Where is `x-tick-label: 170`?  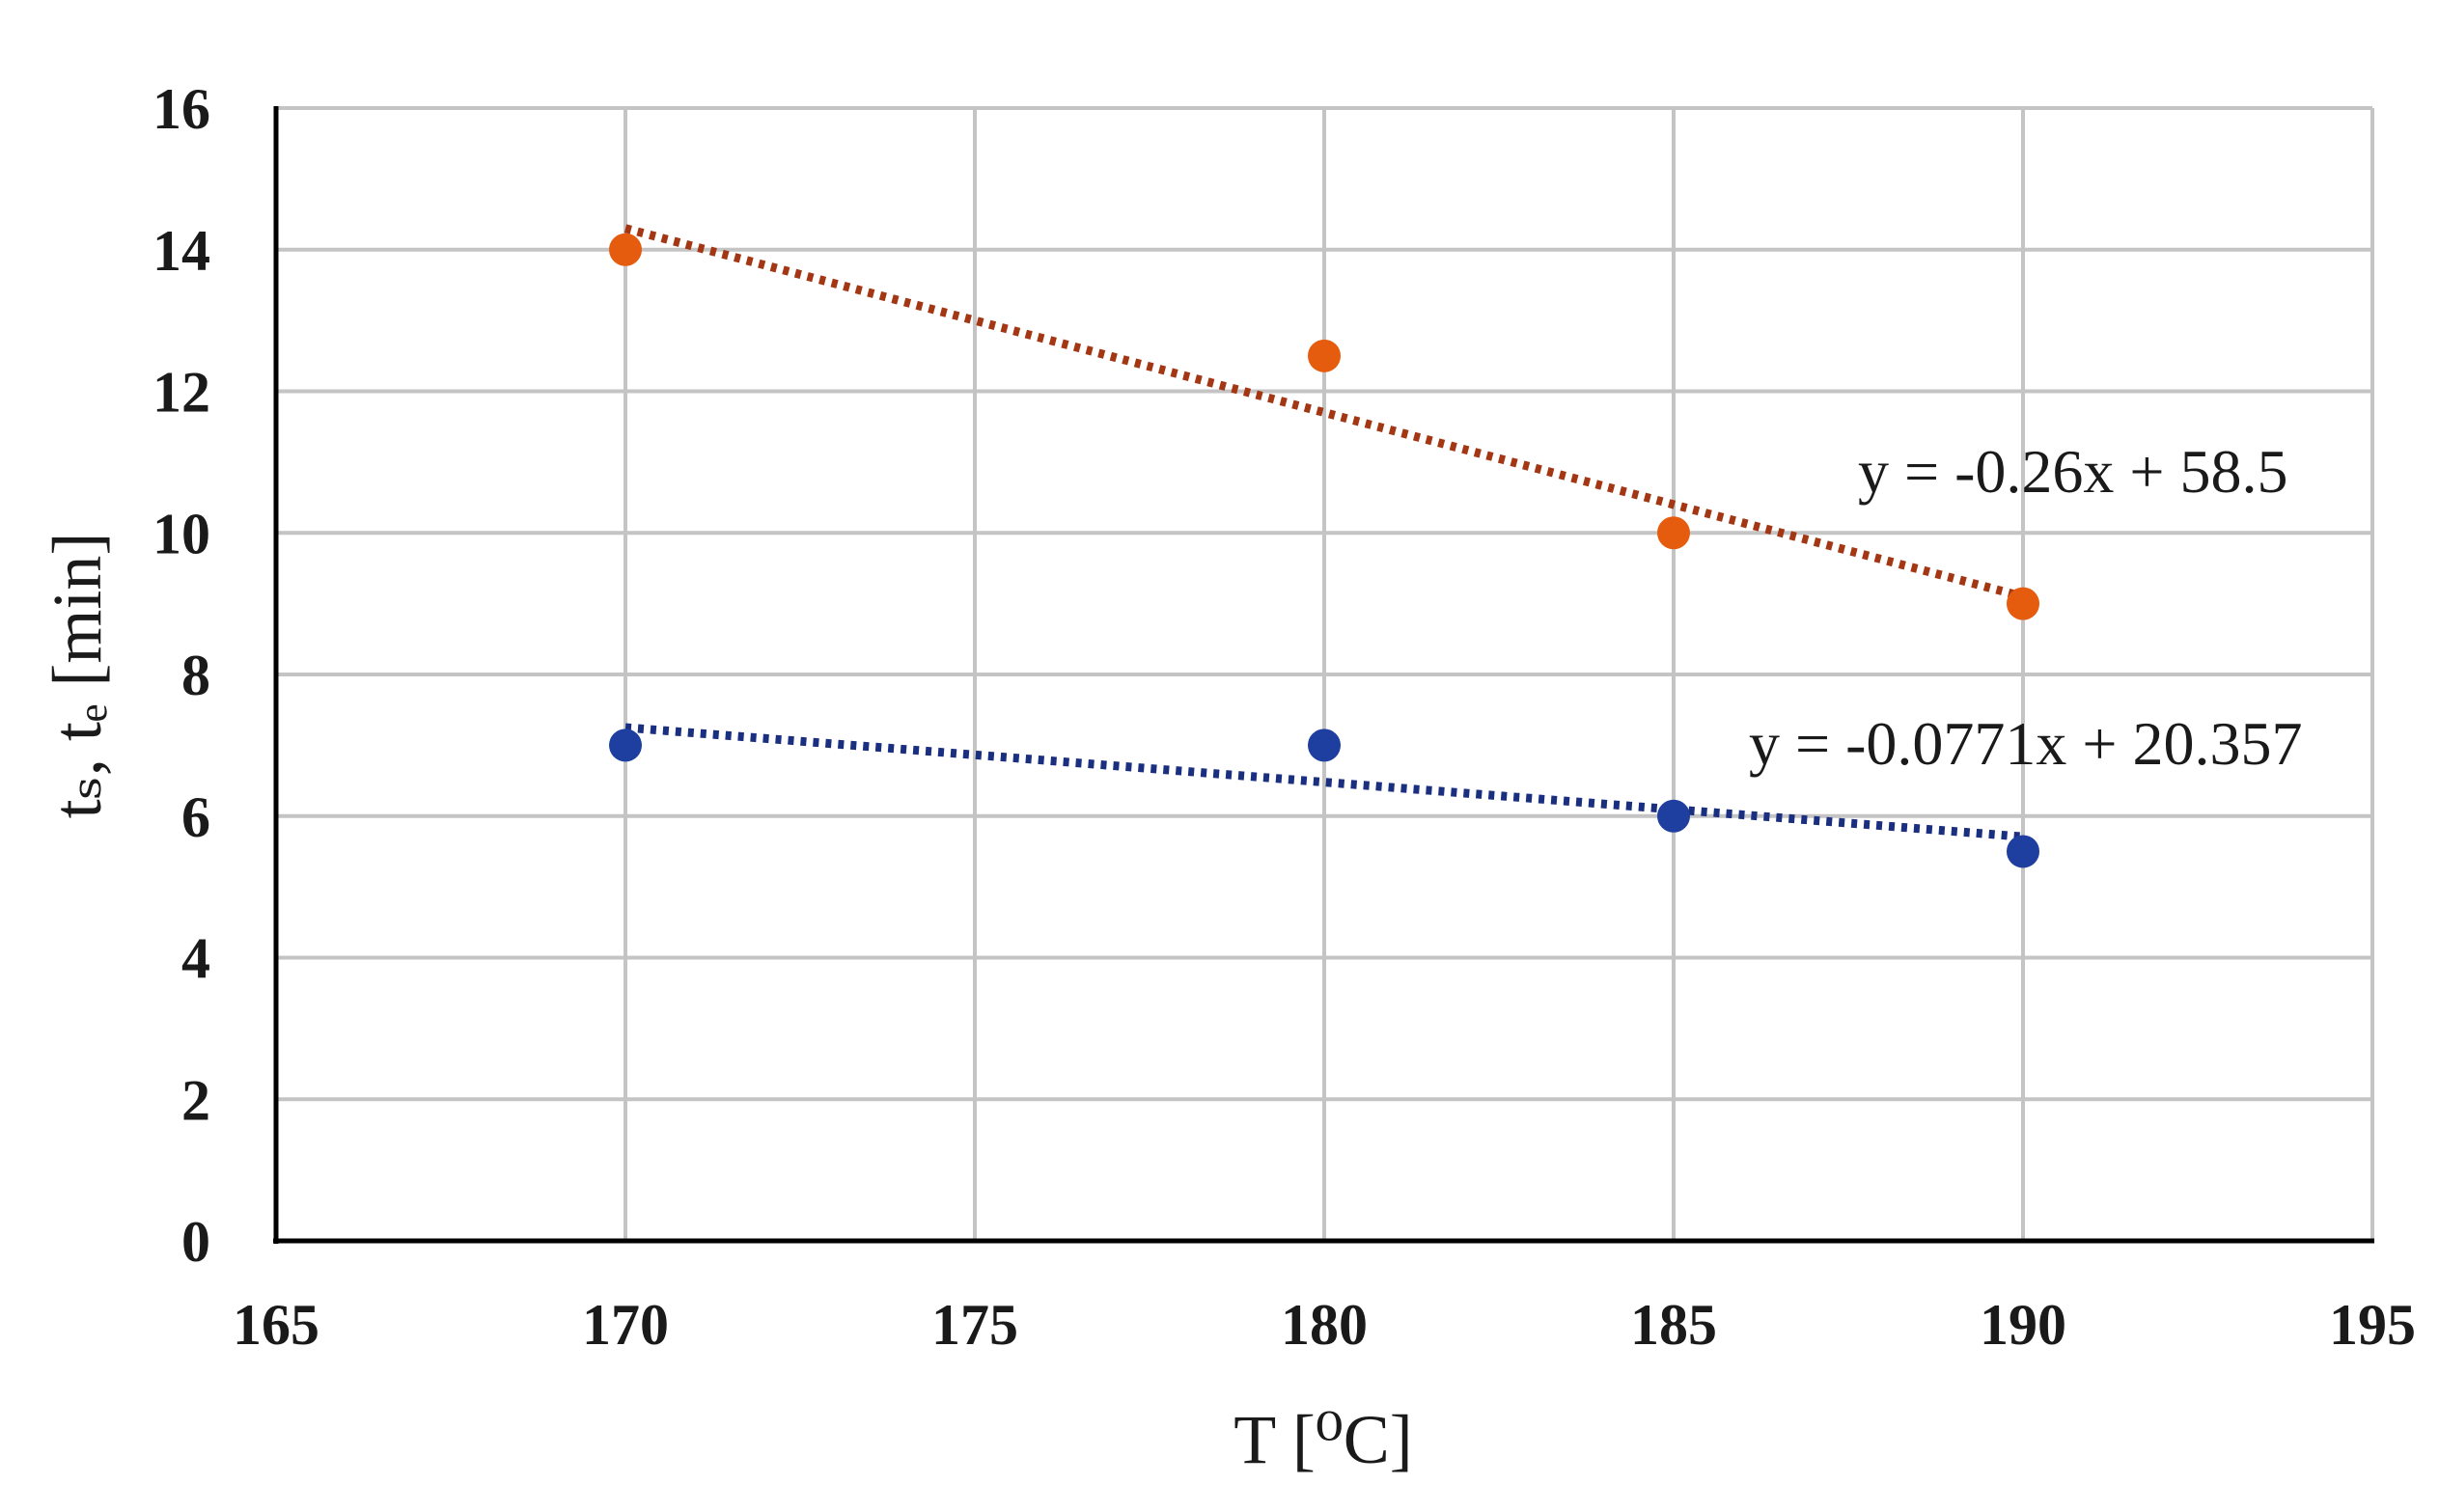 x-tick-label: 170 is located at coordinates (625, 1325).